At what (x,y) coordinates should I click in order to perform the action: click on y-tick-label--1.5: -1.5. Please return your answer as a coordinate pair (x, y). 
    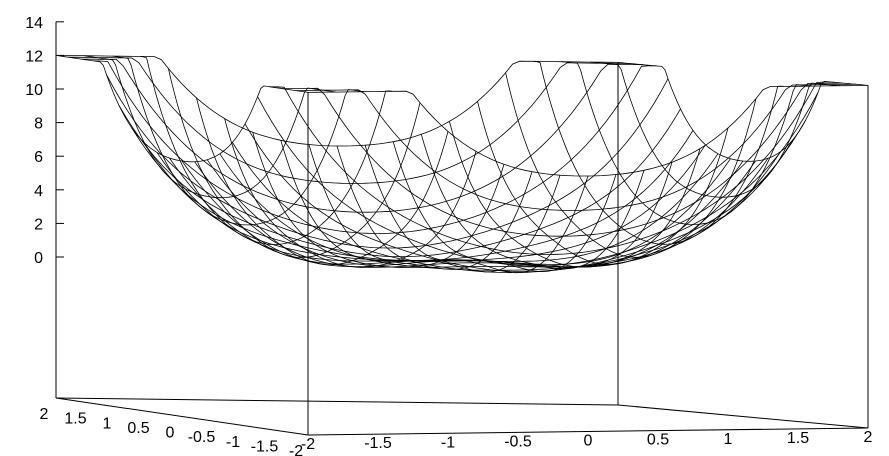
    Looking at the image, I should click on (265, 446).